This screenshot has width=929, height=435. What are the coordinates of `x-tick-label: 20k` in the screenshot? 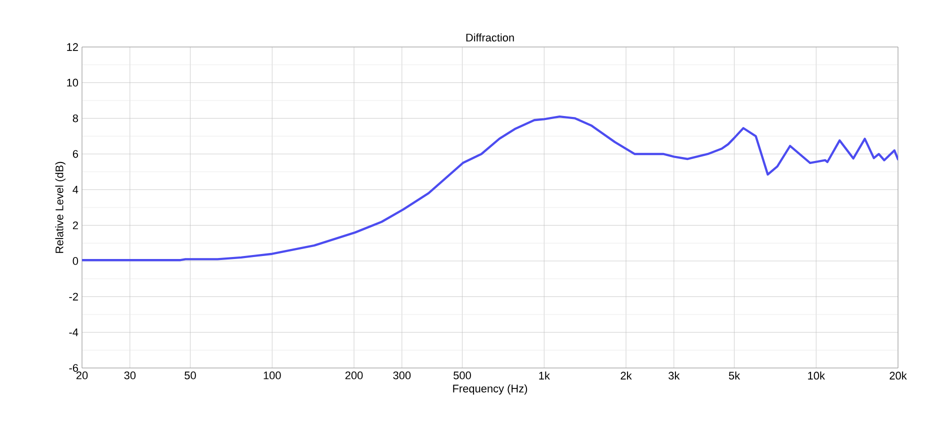 It's located at (898, 376).